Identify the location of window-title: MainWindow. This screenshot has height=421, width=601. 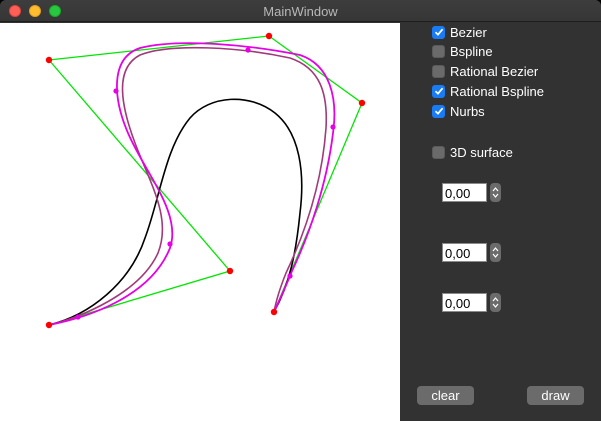
(300, 11).